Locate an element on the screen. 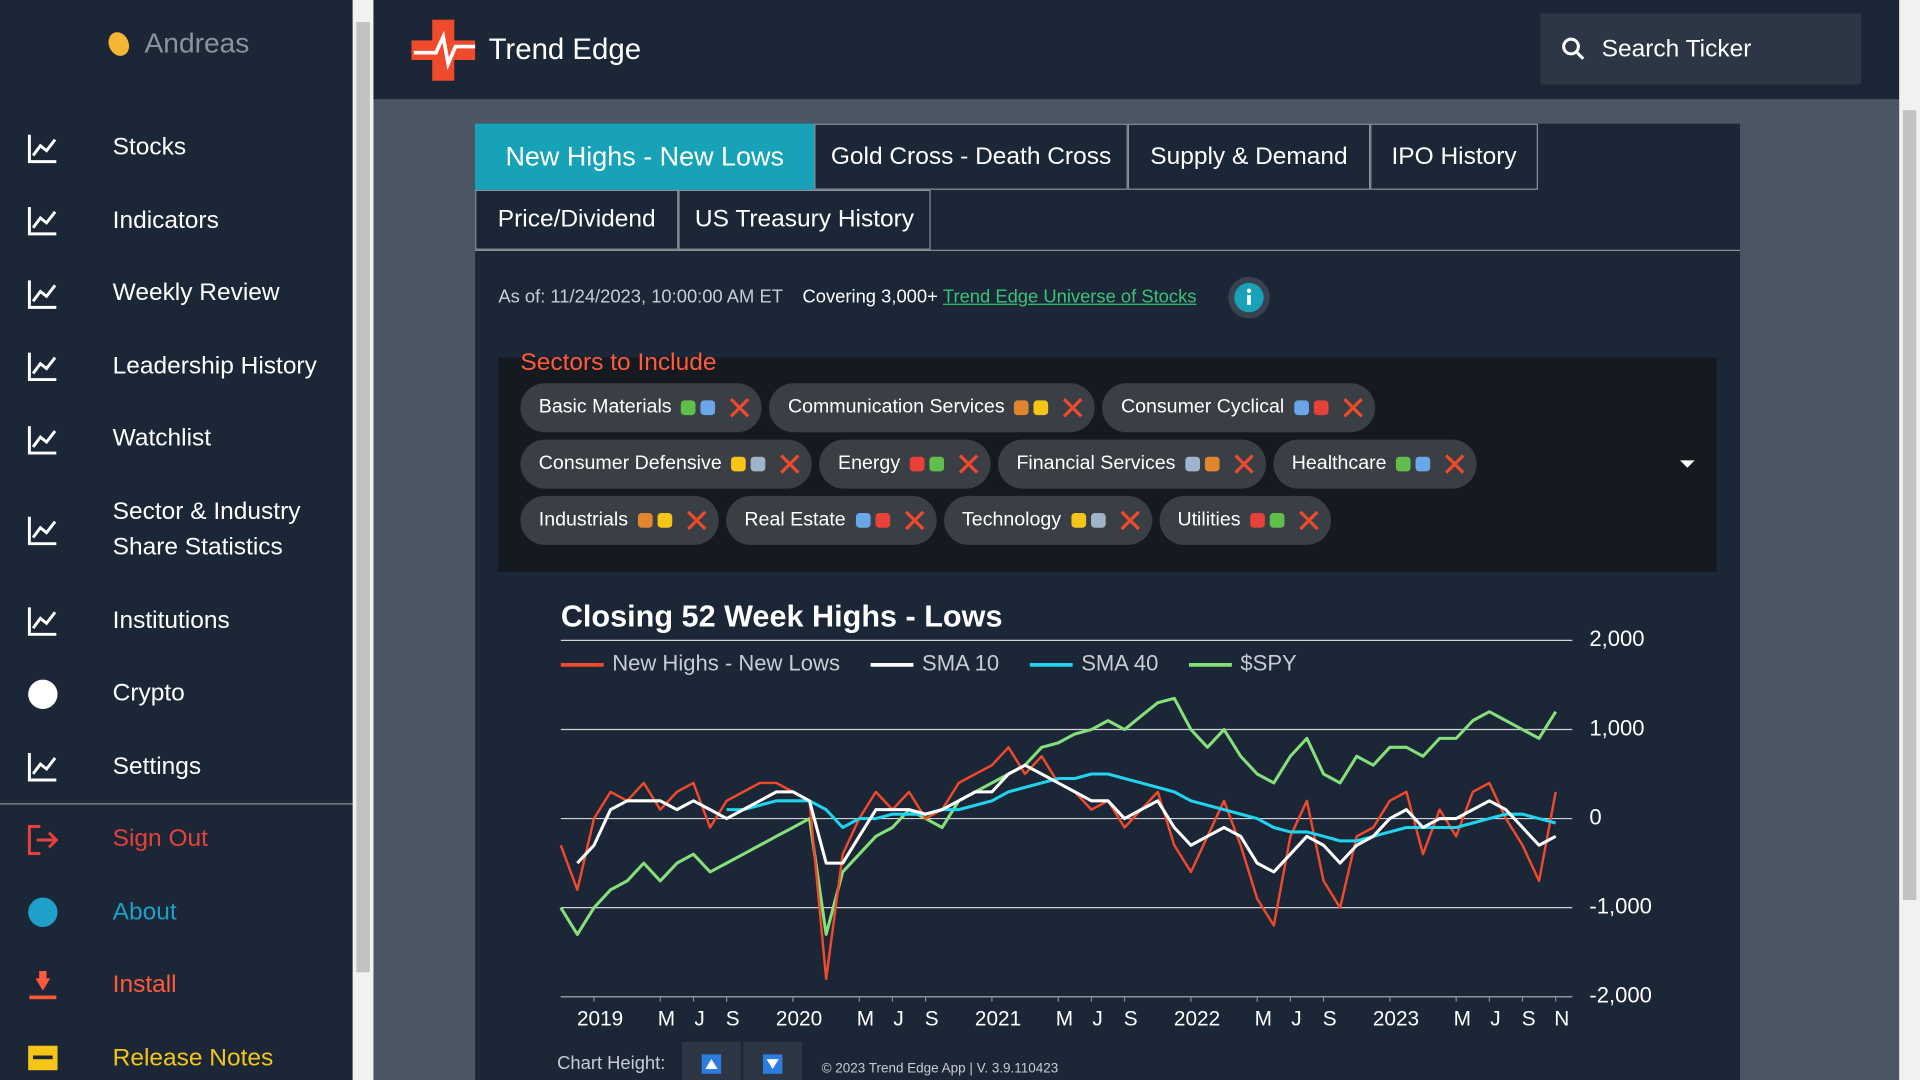  chart-height-label: Chart Height: is located at coordinates (611, 1063).